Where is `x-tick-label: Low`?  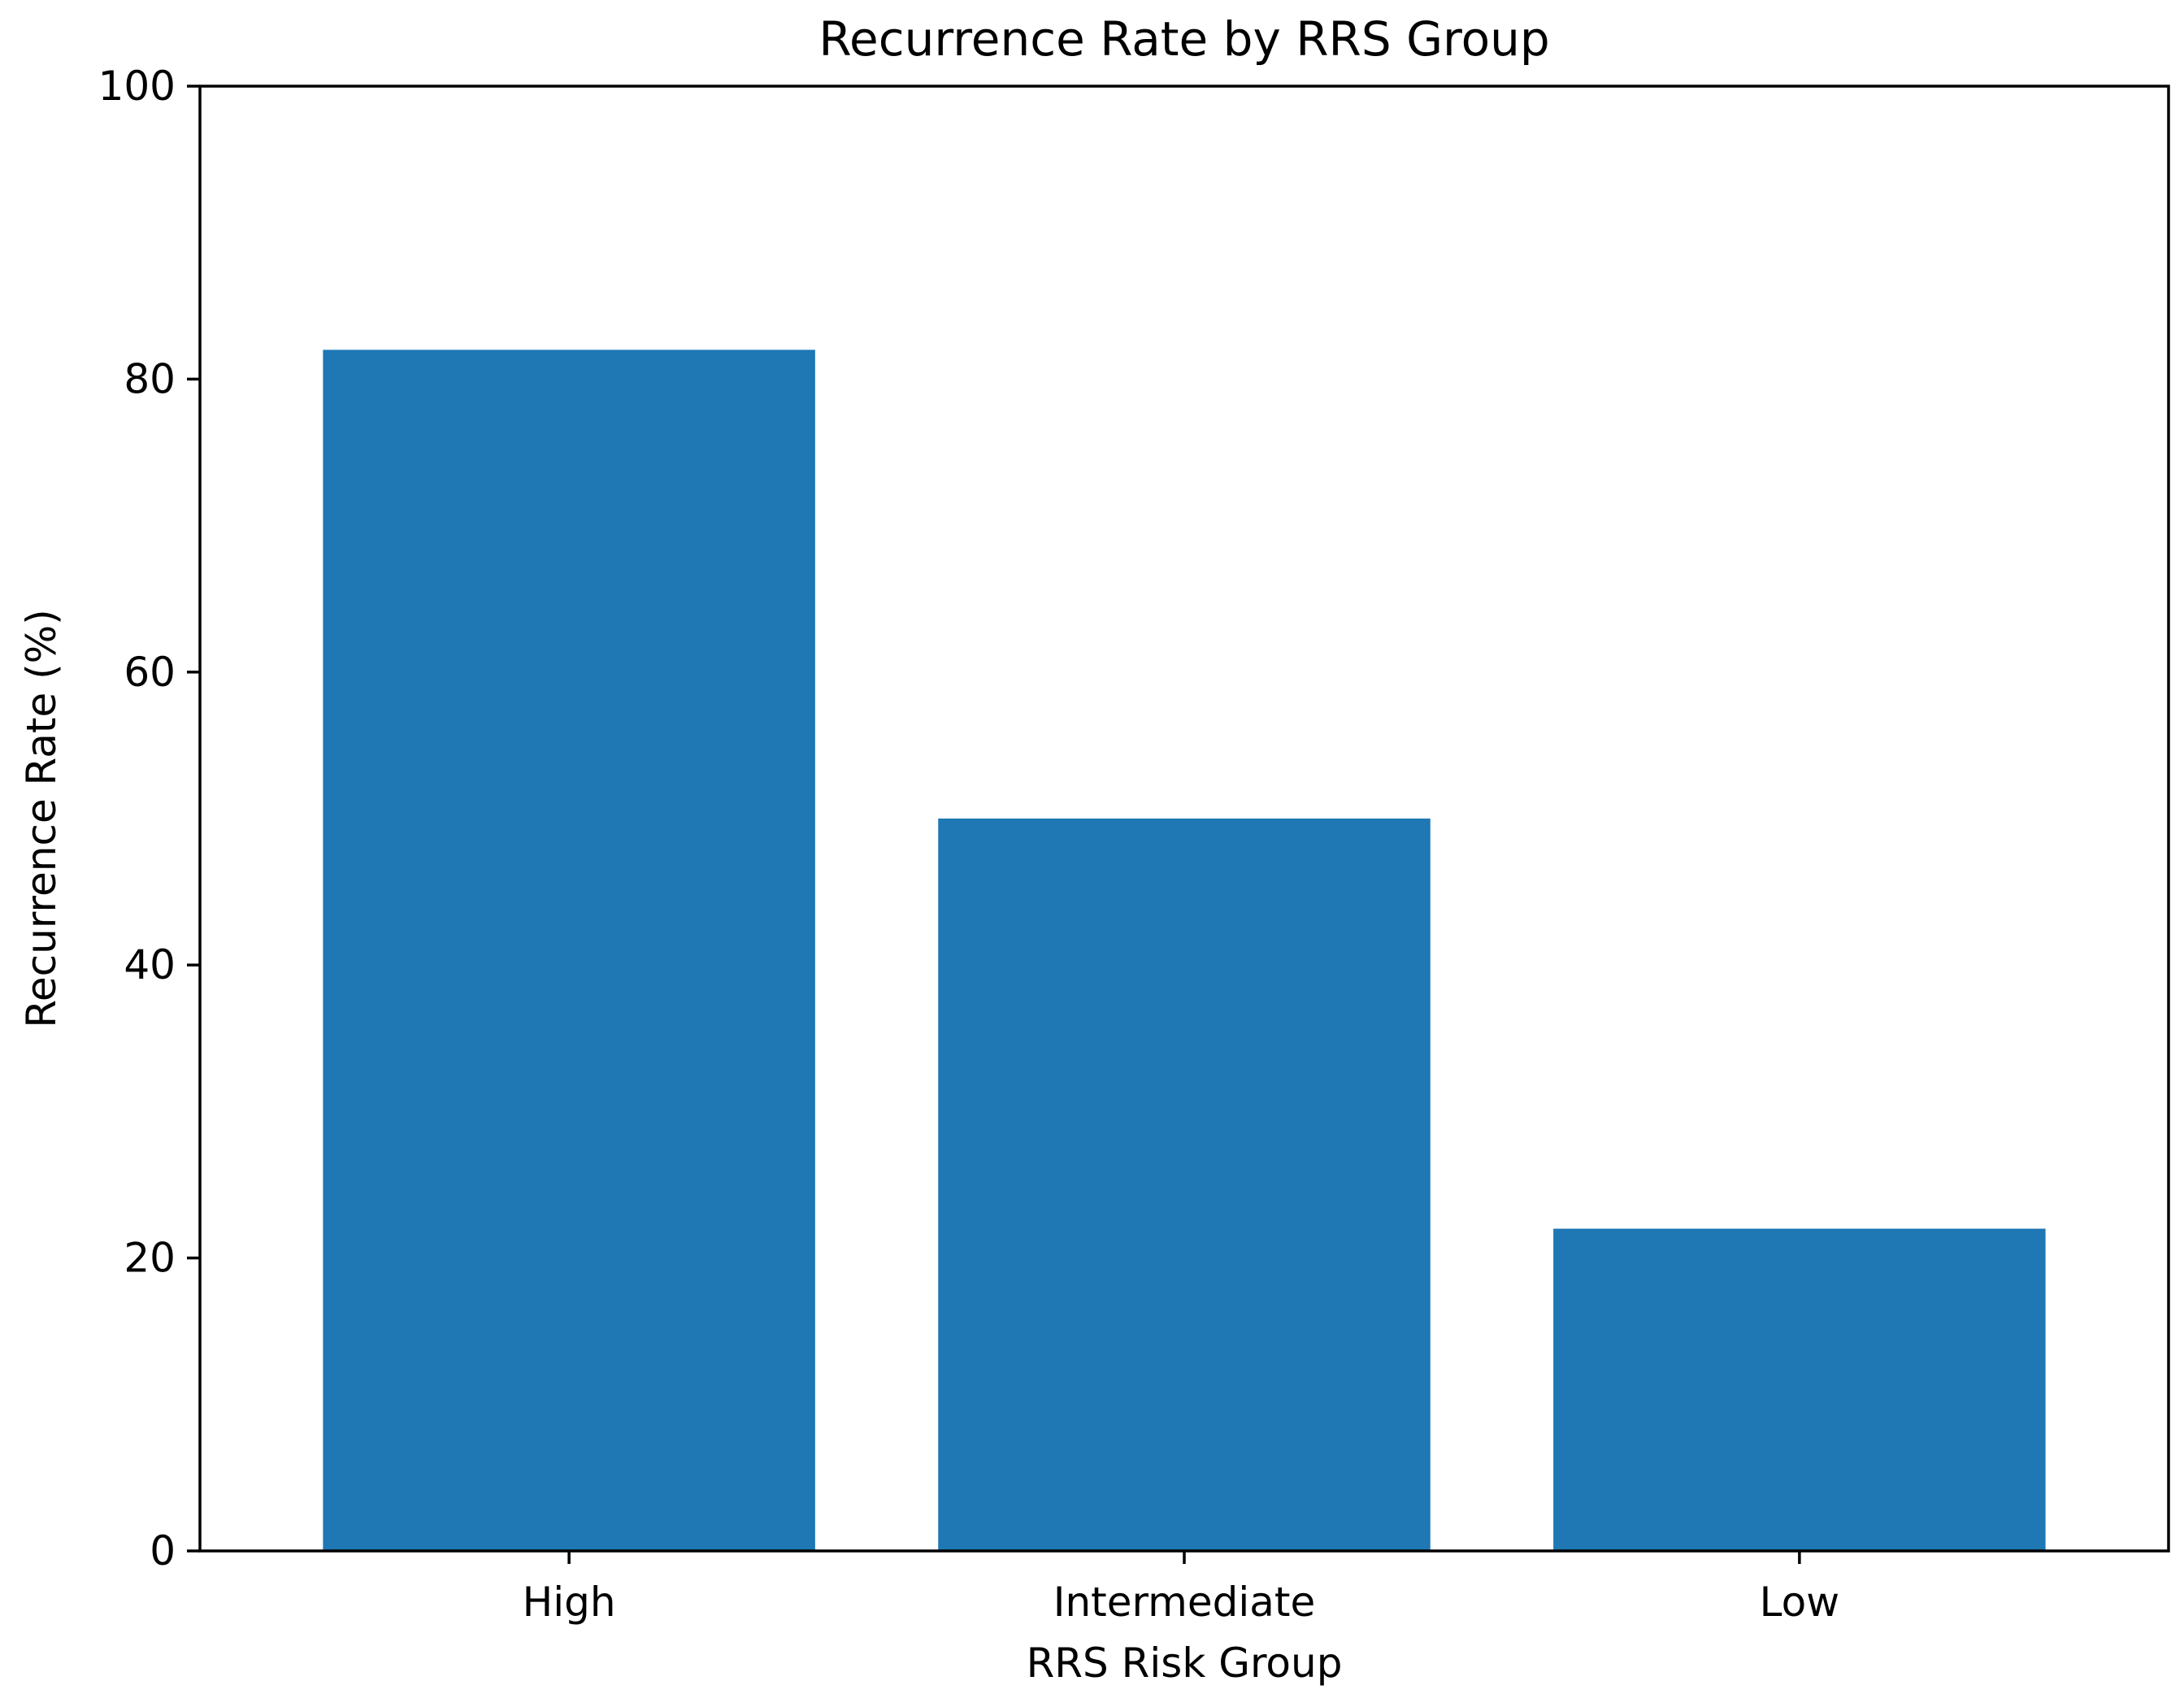 x-tick-label: Low is located at coordinates (1800, 1602).